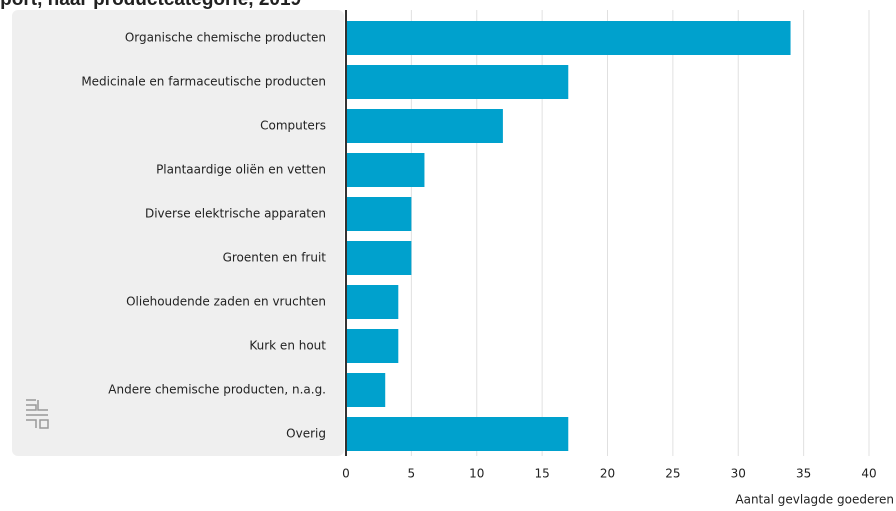 This screenshot has height=511, width=896. What do you see at coordinates (814, 500) in the screenshot?
I see `x-axis-label: Aantal gevlagde goederen` at bounding box center [814, 500].